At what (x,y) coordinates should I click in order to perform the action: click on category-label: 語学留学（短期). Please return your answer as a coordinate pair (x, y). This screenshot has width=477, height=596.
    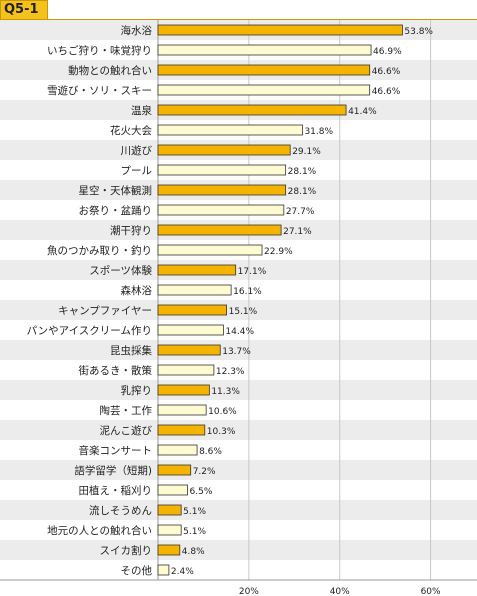
    Looking at the image, I should click on (113, 470).